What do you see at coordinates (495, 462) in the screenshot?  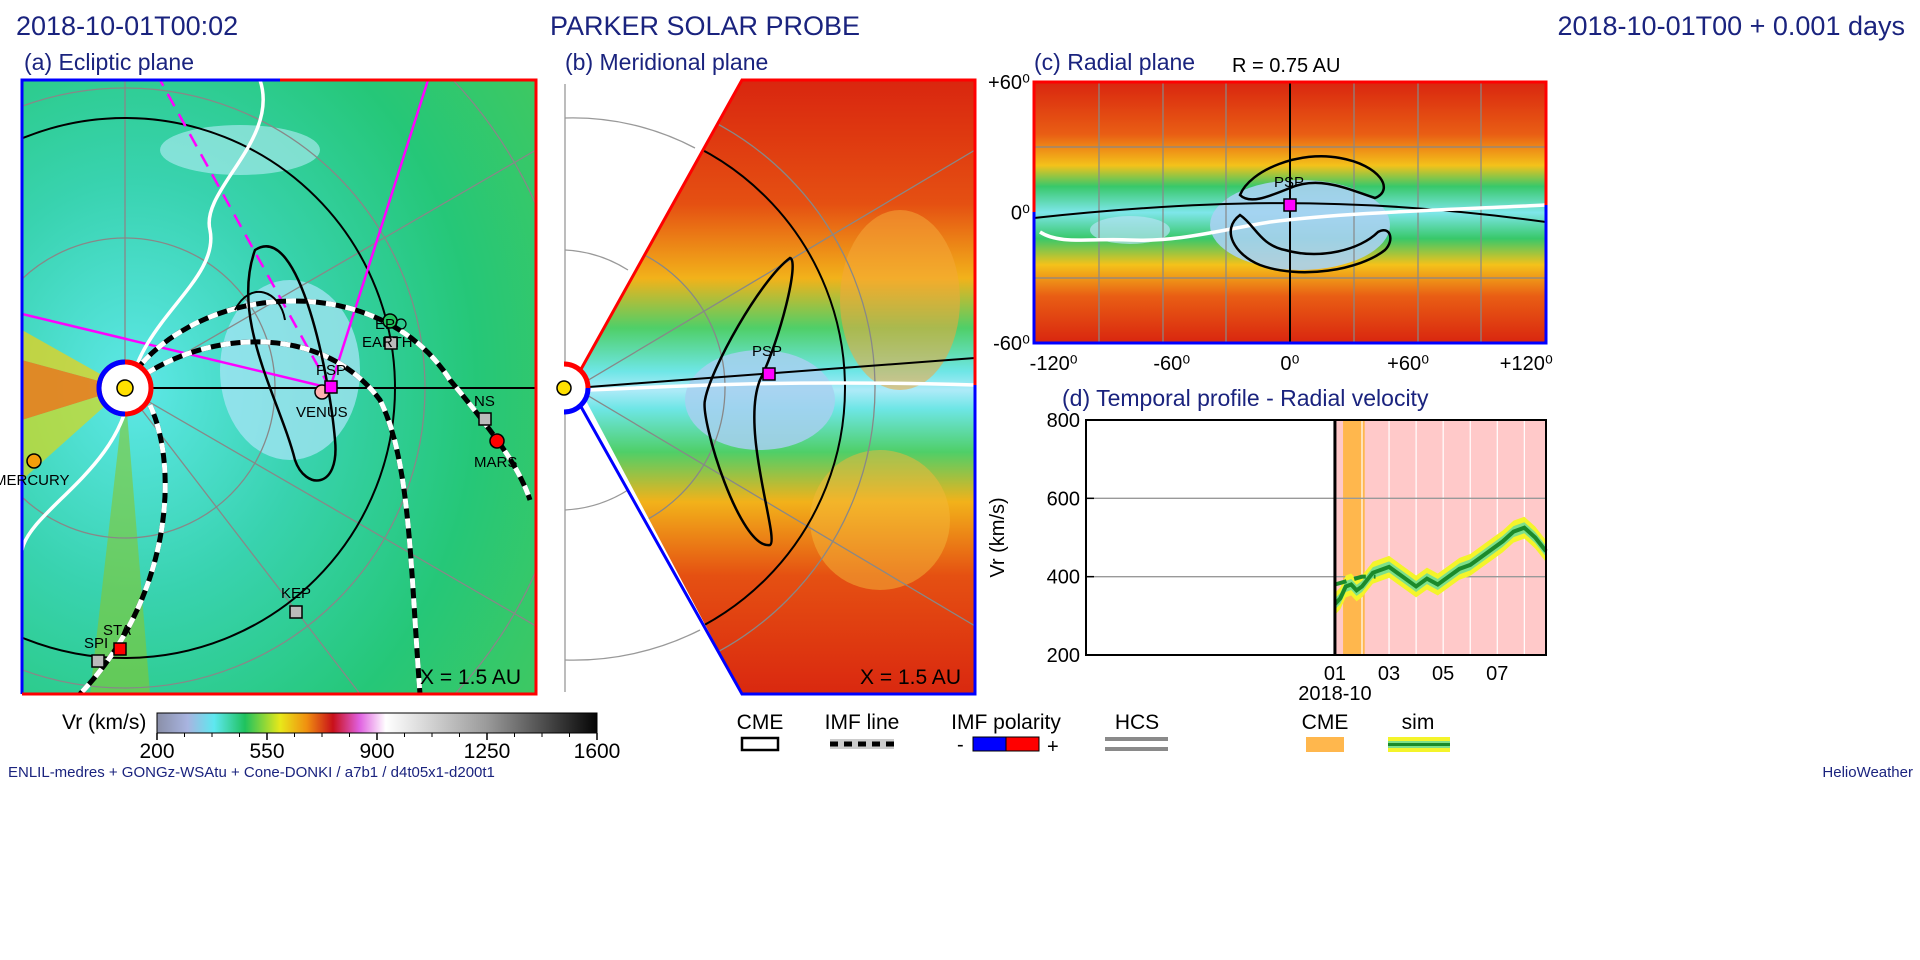 I see `label-mars: MARS` at bounding box center [495, 462].